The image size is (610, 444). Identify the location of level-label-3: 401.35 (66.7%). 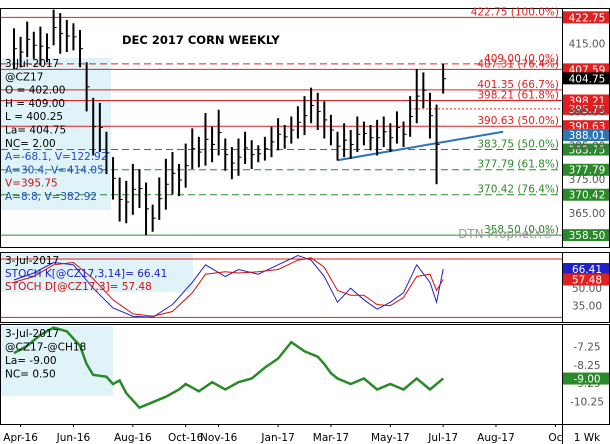
(518, 85).